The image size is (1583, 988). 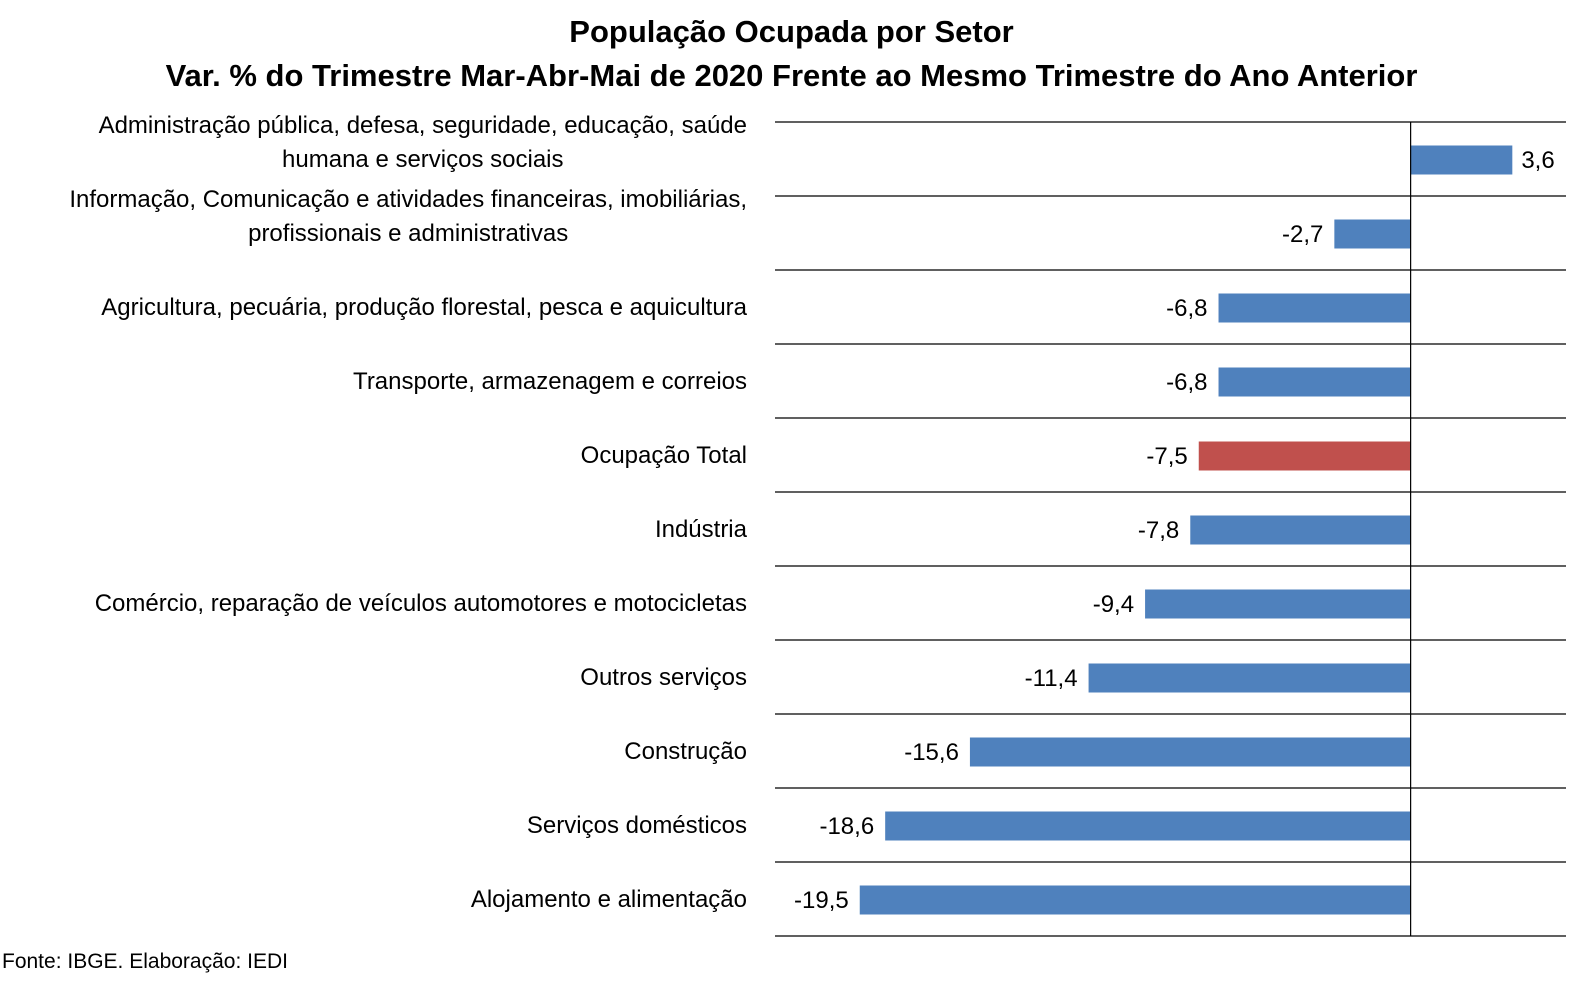 I want to click on category-label-line: profissionais e administrativas, so click(x=408, y=233).